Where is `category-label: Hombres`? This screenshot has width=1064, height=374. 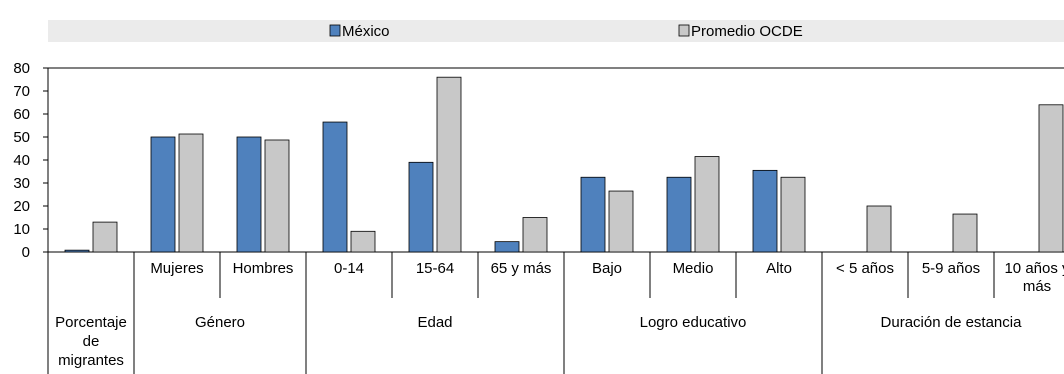 category-label: Hombres is located at coordinates (263, 268).